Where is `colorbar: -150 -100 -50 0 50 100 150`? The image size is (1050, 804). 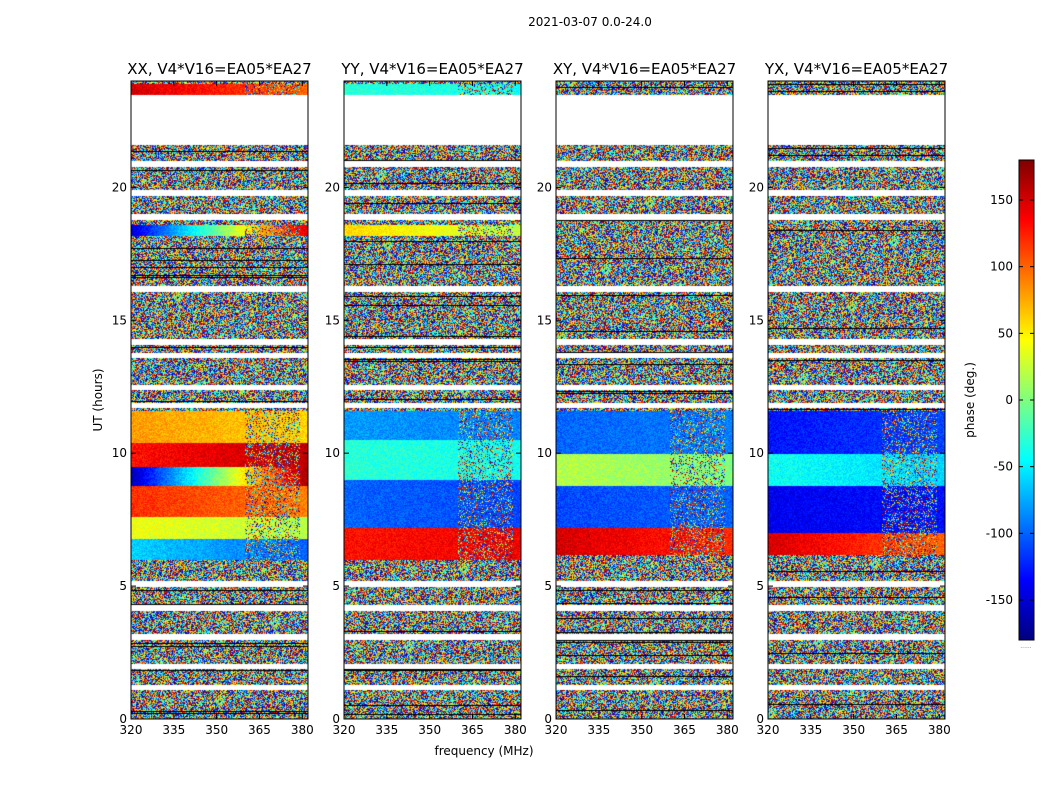 colorbar: -150 -100 -50 0 50 100 150 is located at coordinates (1010, 400).